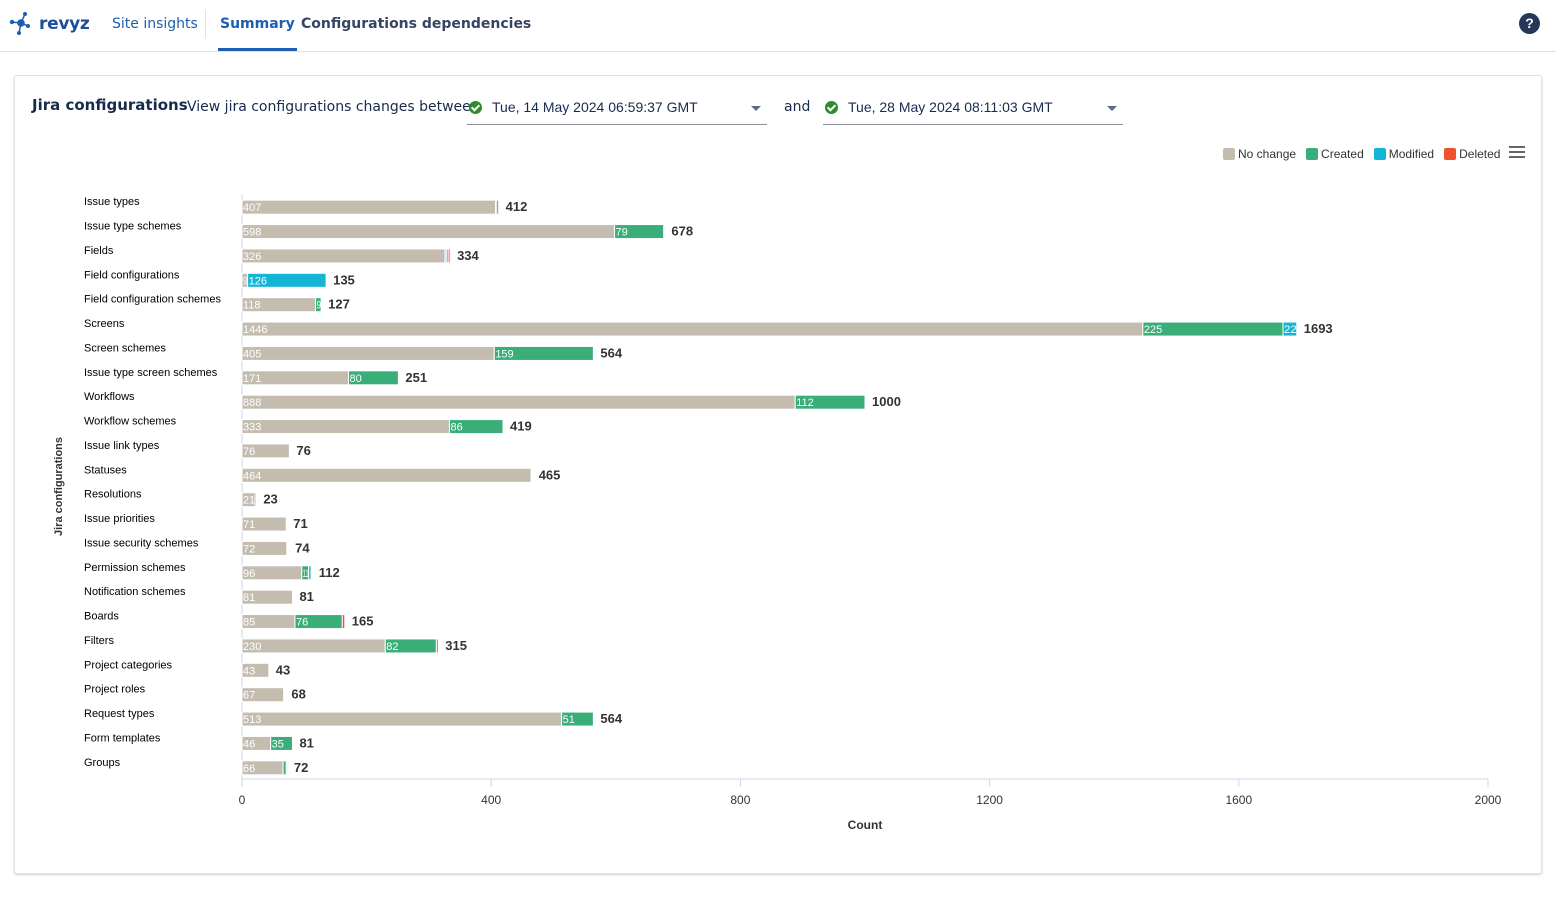 Image resolution: width=1556 pixels, height=898 pixels. Describe the element at coordinates (115, 690) in the screenshot. I see `category-label: Project roles` at that location.